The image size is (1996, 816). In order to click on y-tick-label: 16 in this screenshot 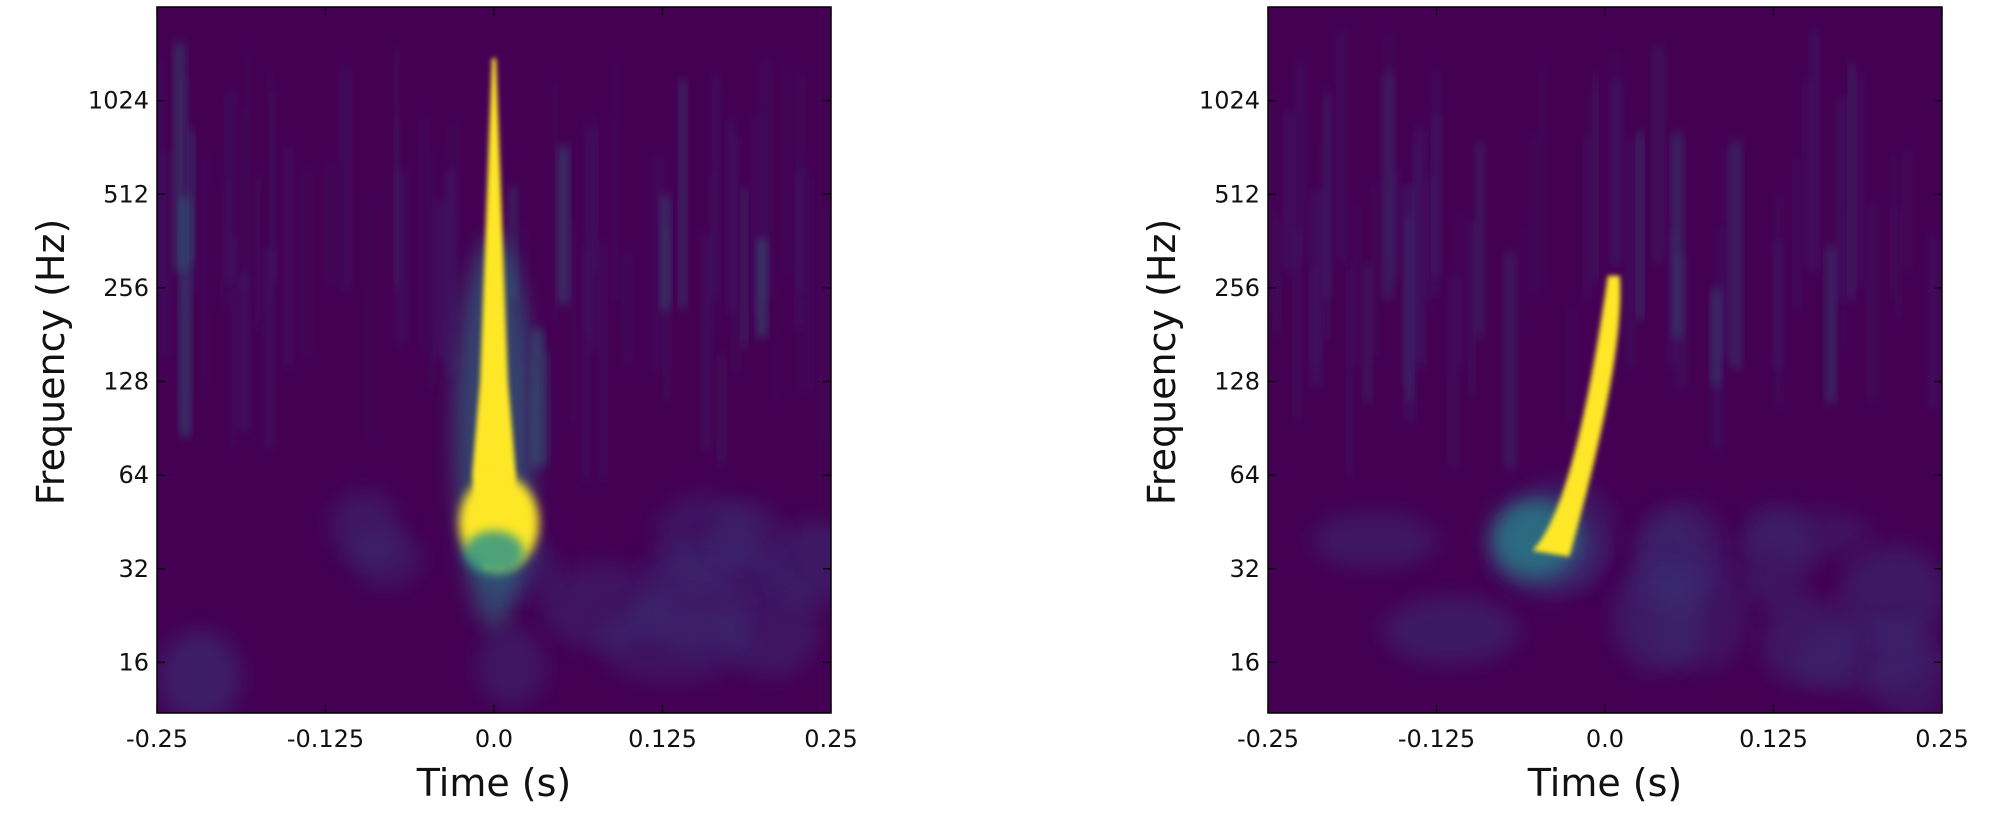, I will do `click(1244, 662)`.